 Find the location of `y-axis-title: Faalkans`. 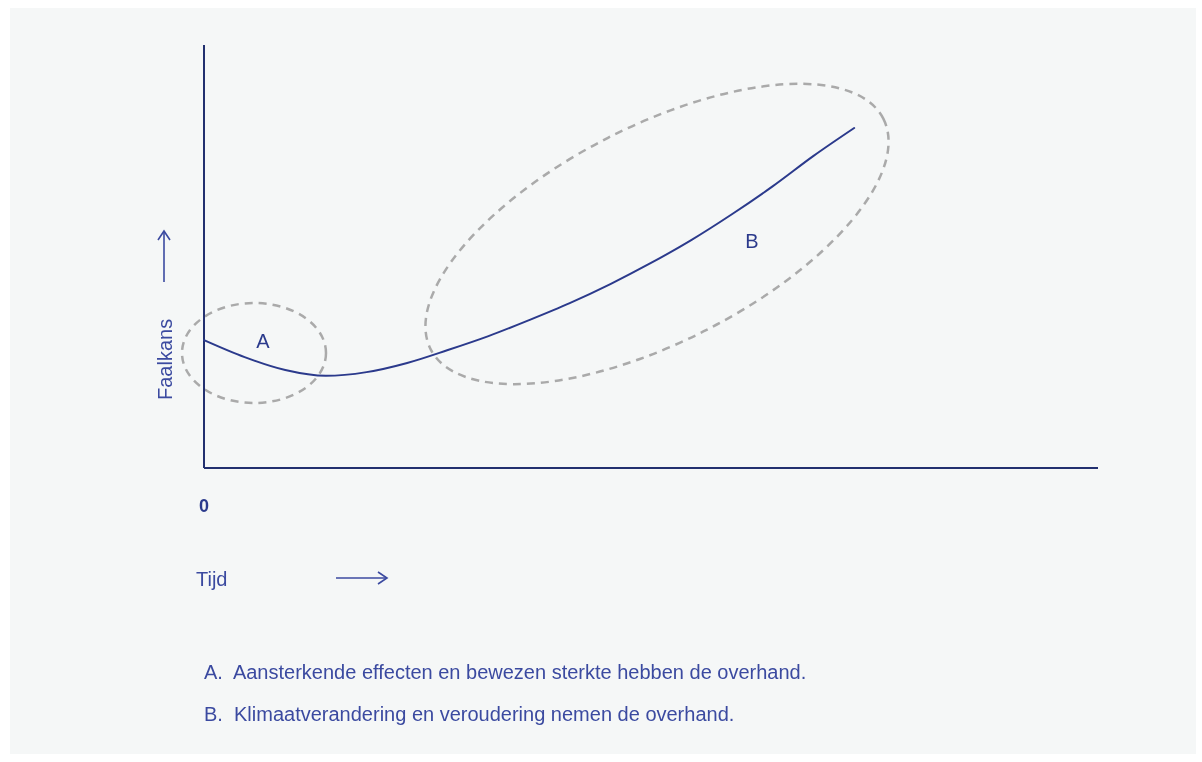

y-axis-title: Faalkans is located at coordinates (165, 359).